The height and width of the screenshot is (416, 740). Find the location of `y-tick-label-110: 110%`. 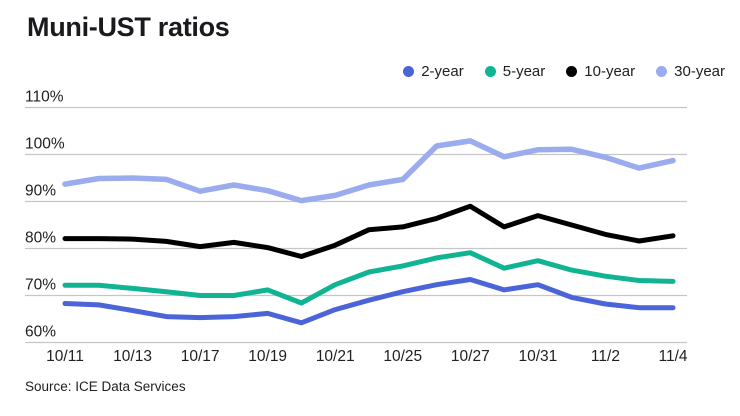

y-tick-label-110: 110% is located at coordinates (44, 97).